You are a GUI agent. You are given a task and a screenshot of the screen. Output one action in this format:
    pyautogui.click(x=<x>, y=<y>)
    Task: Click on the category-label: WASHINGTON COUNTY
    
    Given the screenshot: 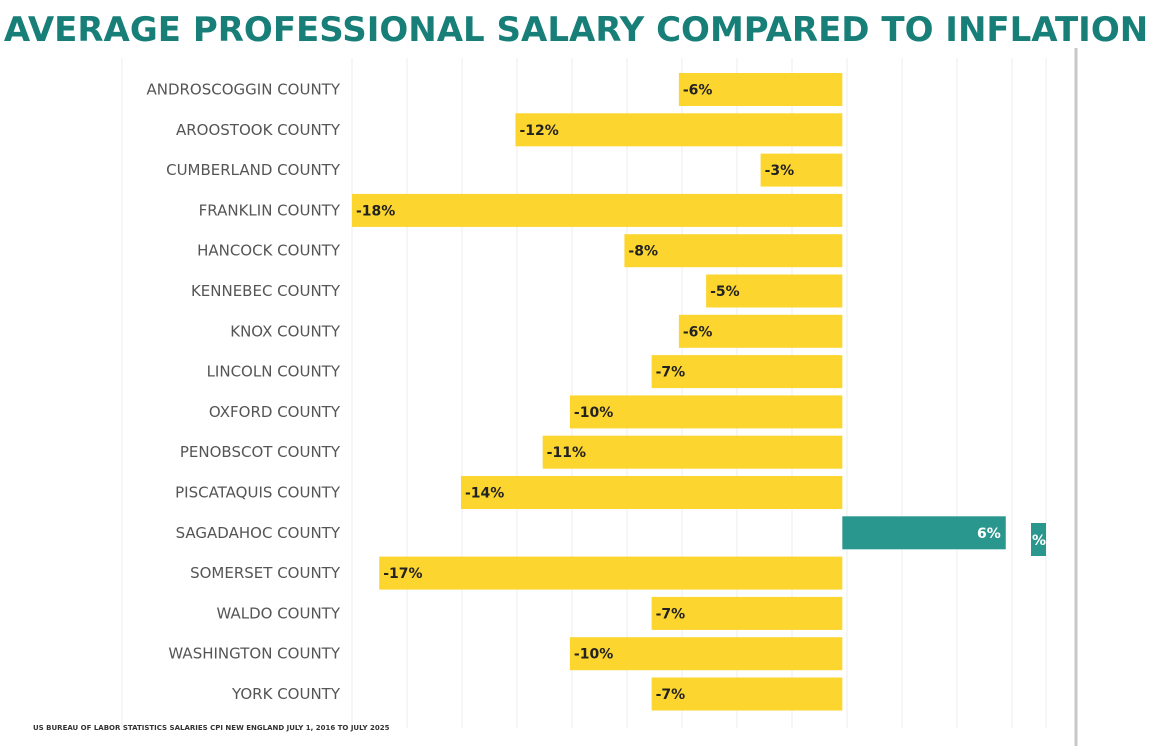 What is the action you would take?
    pyautogui.click(x=254, y=654)
    